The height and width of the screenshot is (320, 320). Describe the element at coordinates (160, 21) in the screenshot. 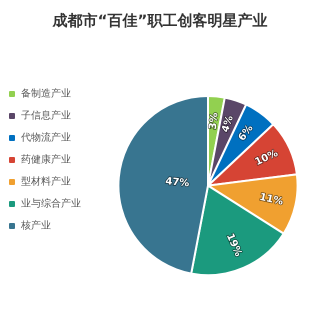

I see `chart-title: 成都市“百佳”职工创客明星产业` at that location.